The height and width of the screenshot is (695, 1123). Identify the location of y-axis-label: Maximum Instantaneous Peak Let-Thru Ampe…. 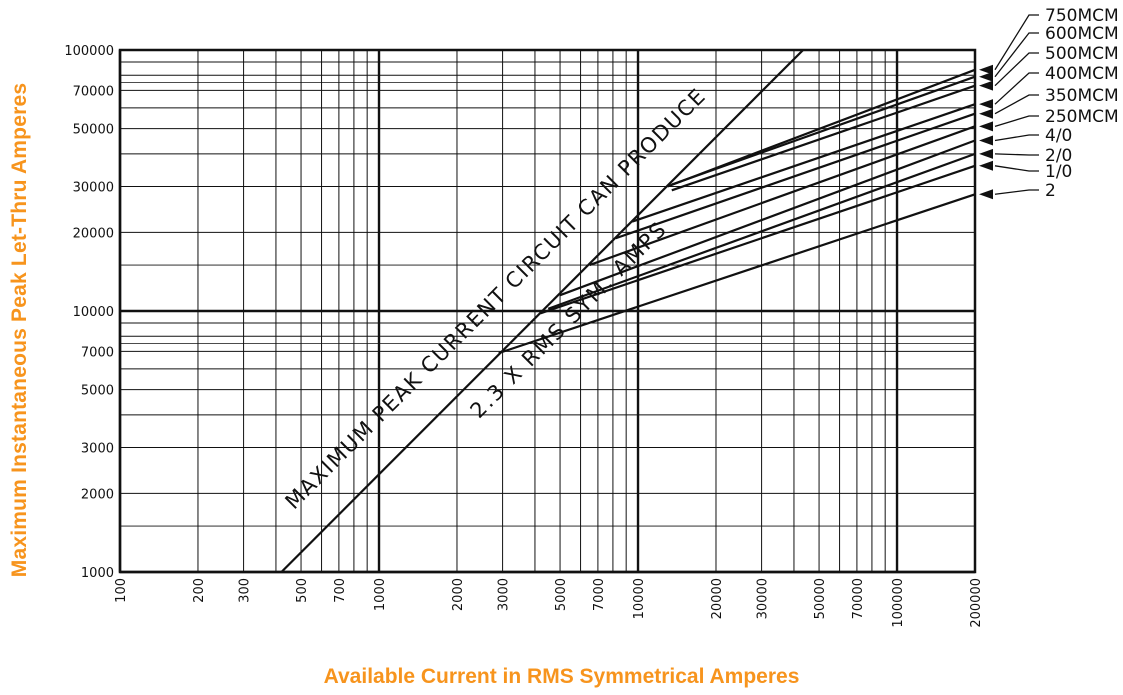
(19, 330).